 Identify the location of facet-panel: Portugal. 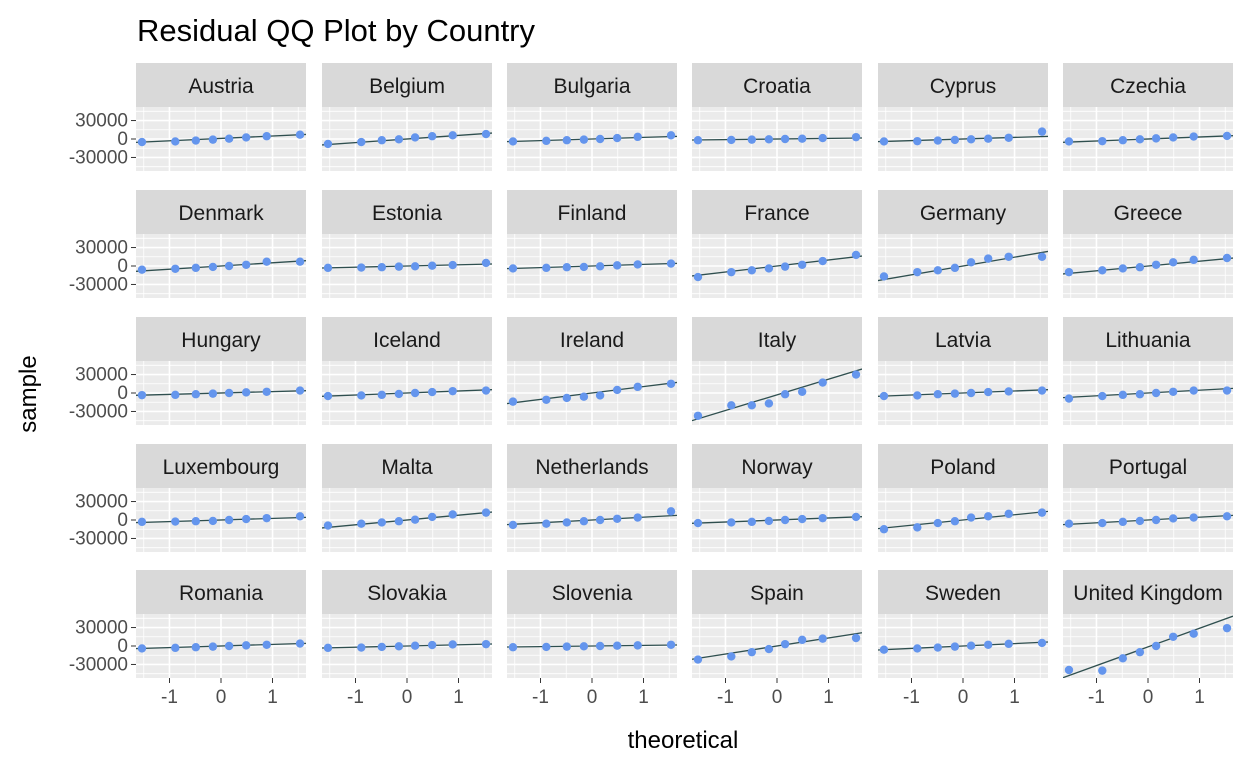
(1148, 498).